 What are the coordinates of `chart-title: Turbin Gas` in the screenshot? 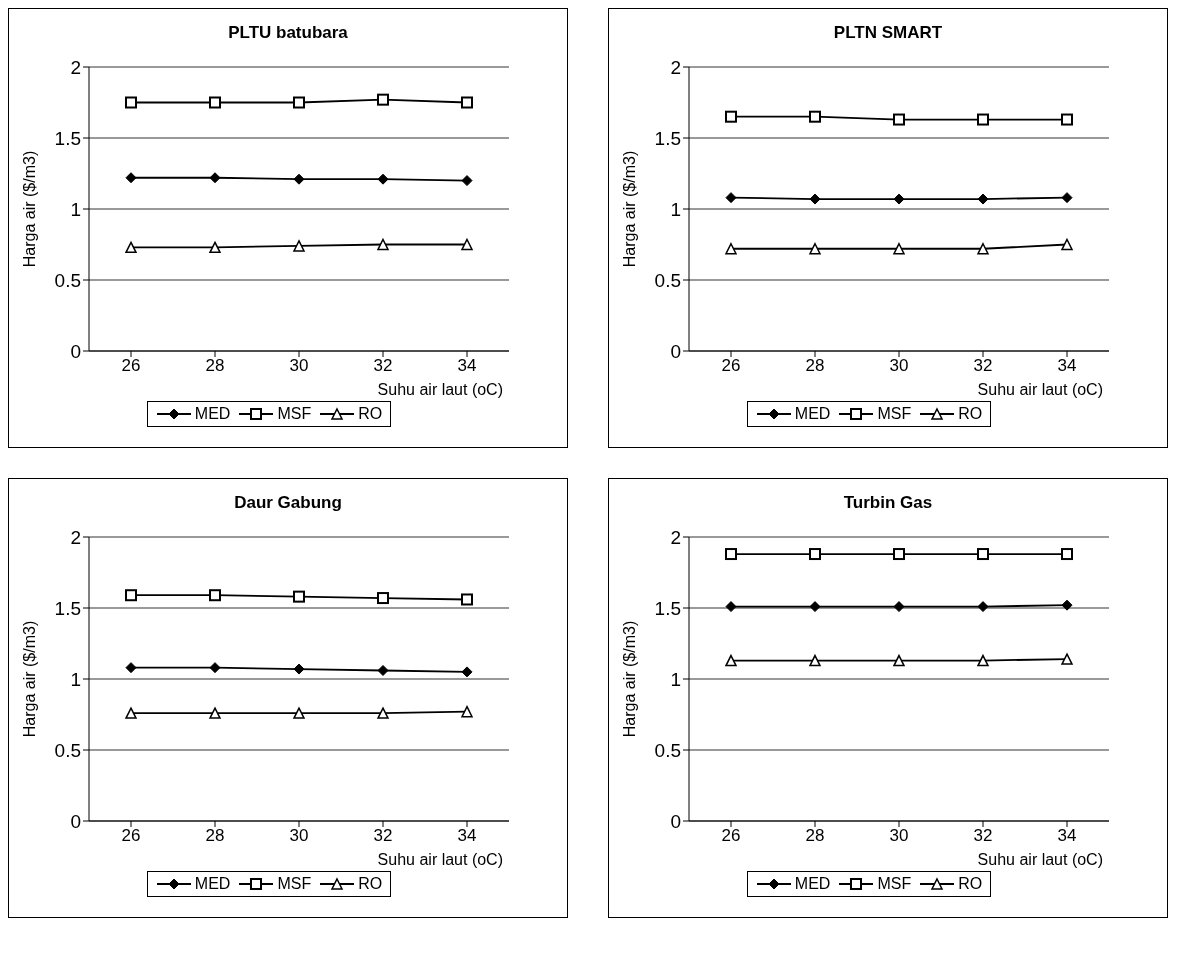 It's located at (888, 503).